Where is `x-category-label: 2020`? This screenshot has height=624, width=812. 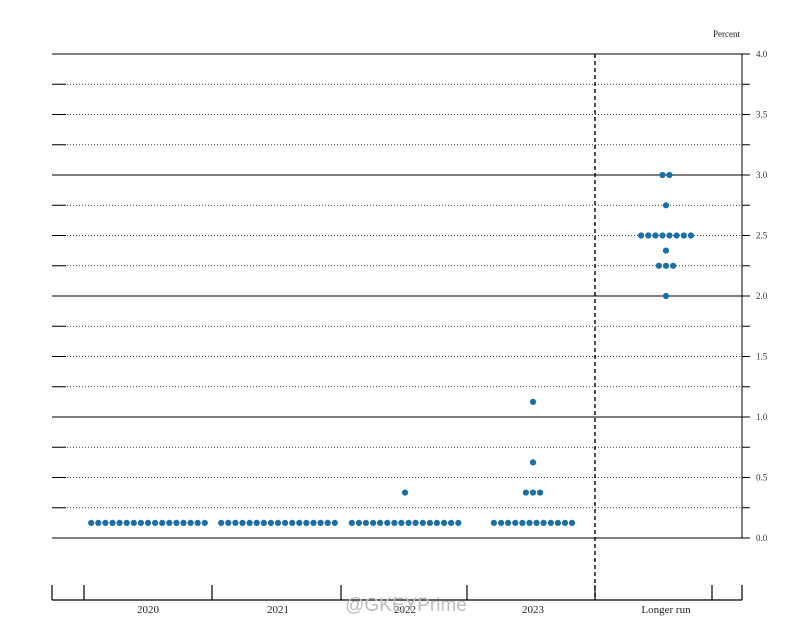
x-category-label: 2020 is located at coordinates (148, 610).